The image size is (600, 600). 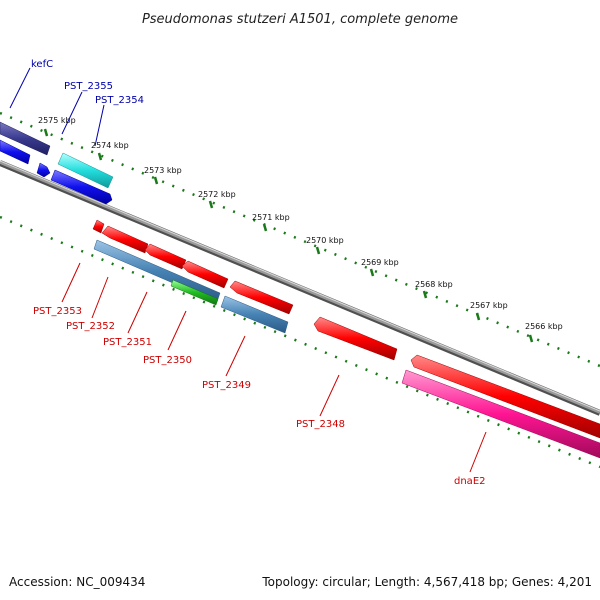 I want to click on tick-label: 2566 kbp, so click(x=544, y=326).